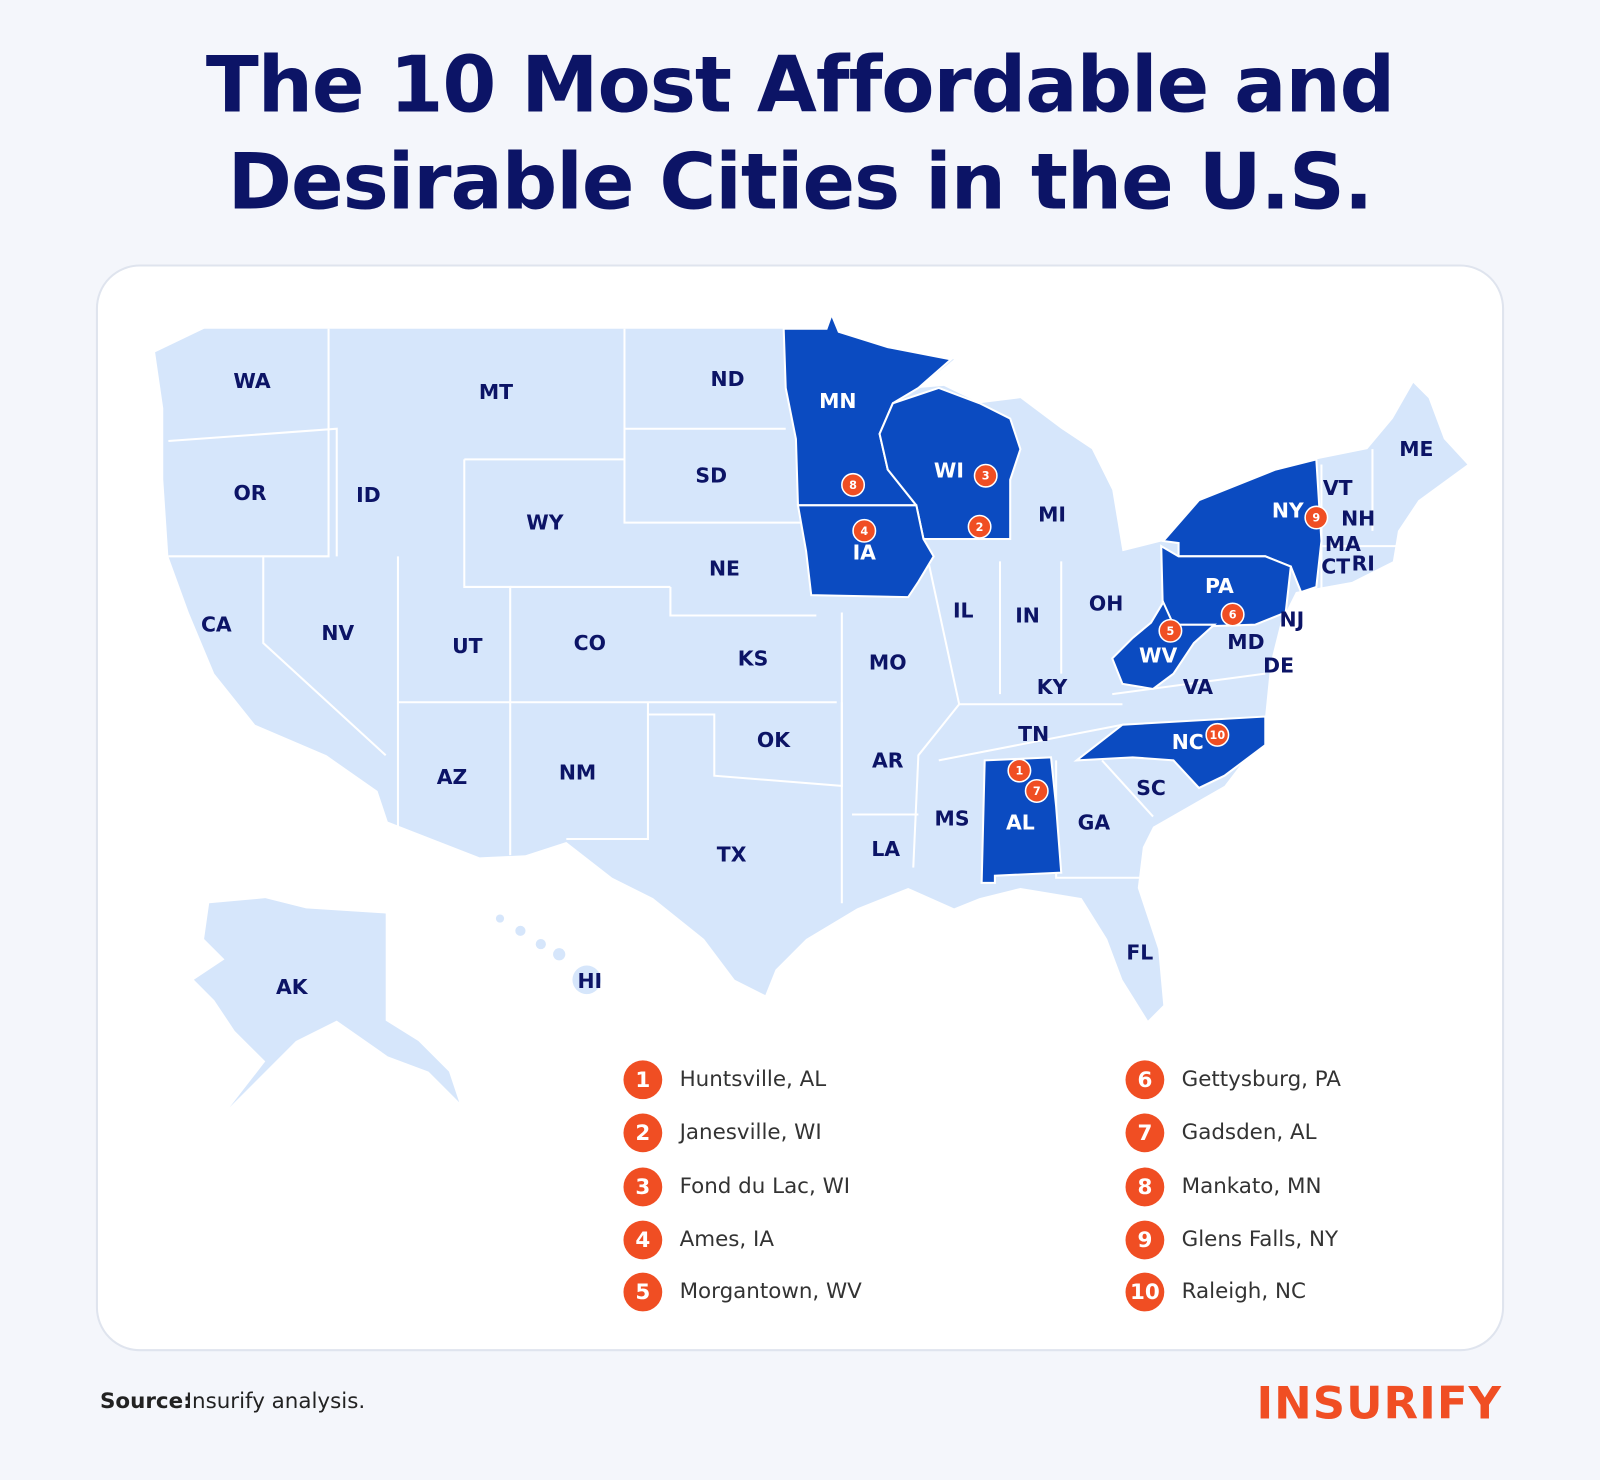  Describe the element at coordinates (888, 662) in the screenshot. I see `state-label: MO` at that location.